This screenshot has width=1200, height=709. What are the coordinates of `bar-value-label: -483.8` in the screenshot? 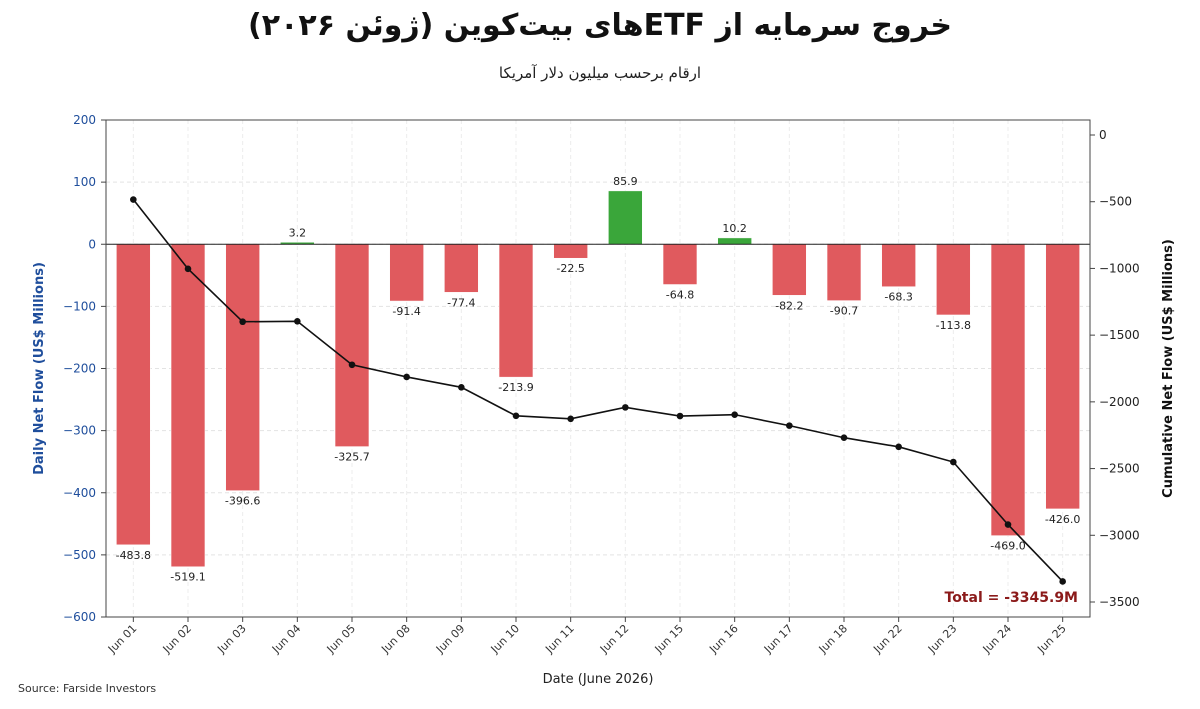 It's located at (133, 555).